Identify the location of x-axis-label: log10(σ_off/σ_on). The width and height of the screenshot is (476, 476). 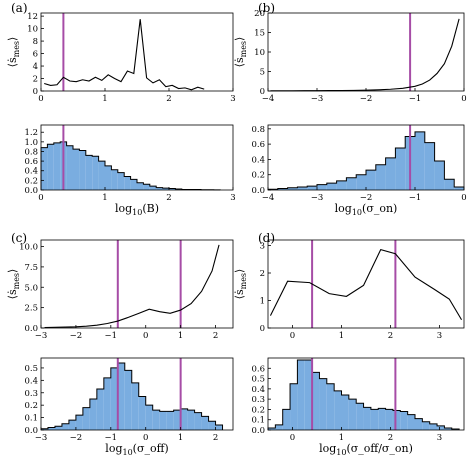
(366, 449).